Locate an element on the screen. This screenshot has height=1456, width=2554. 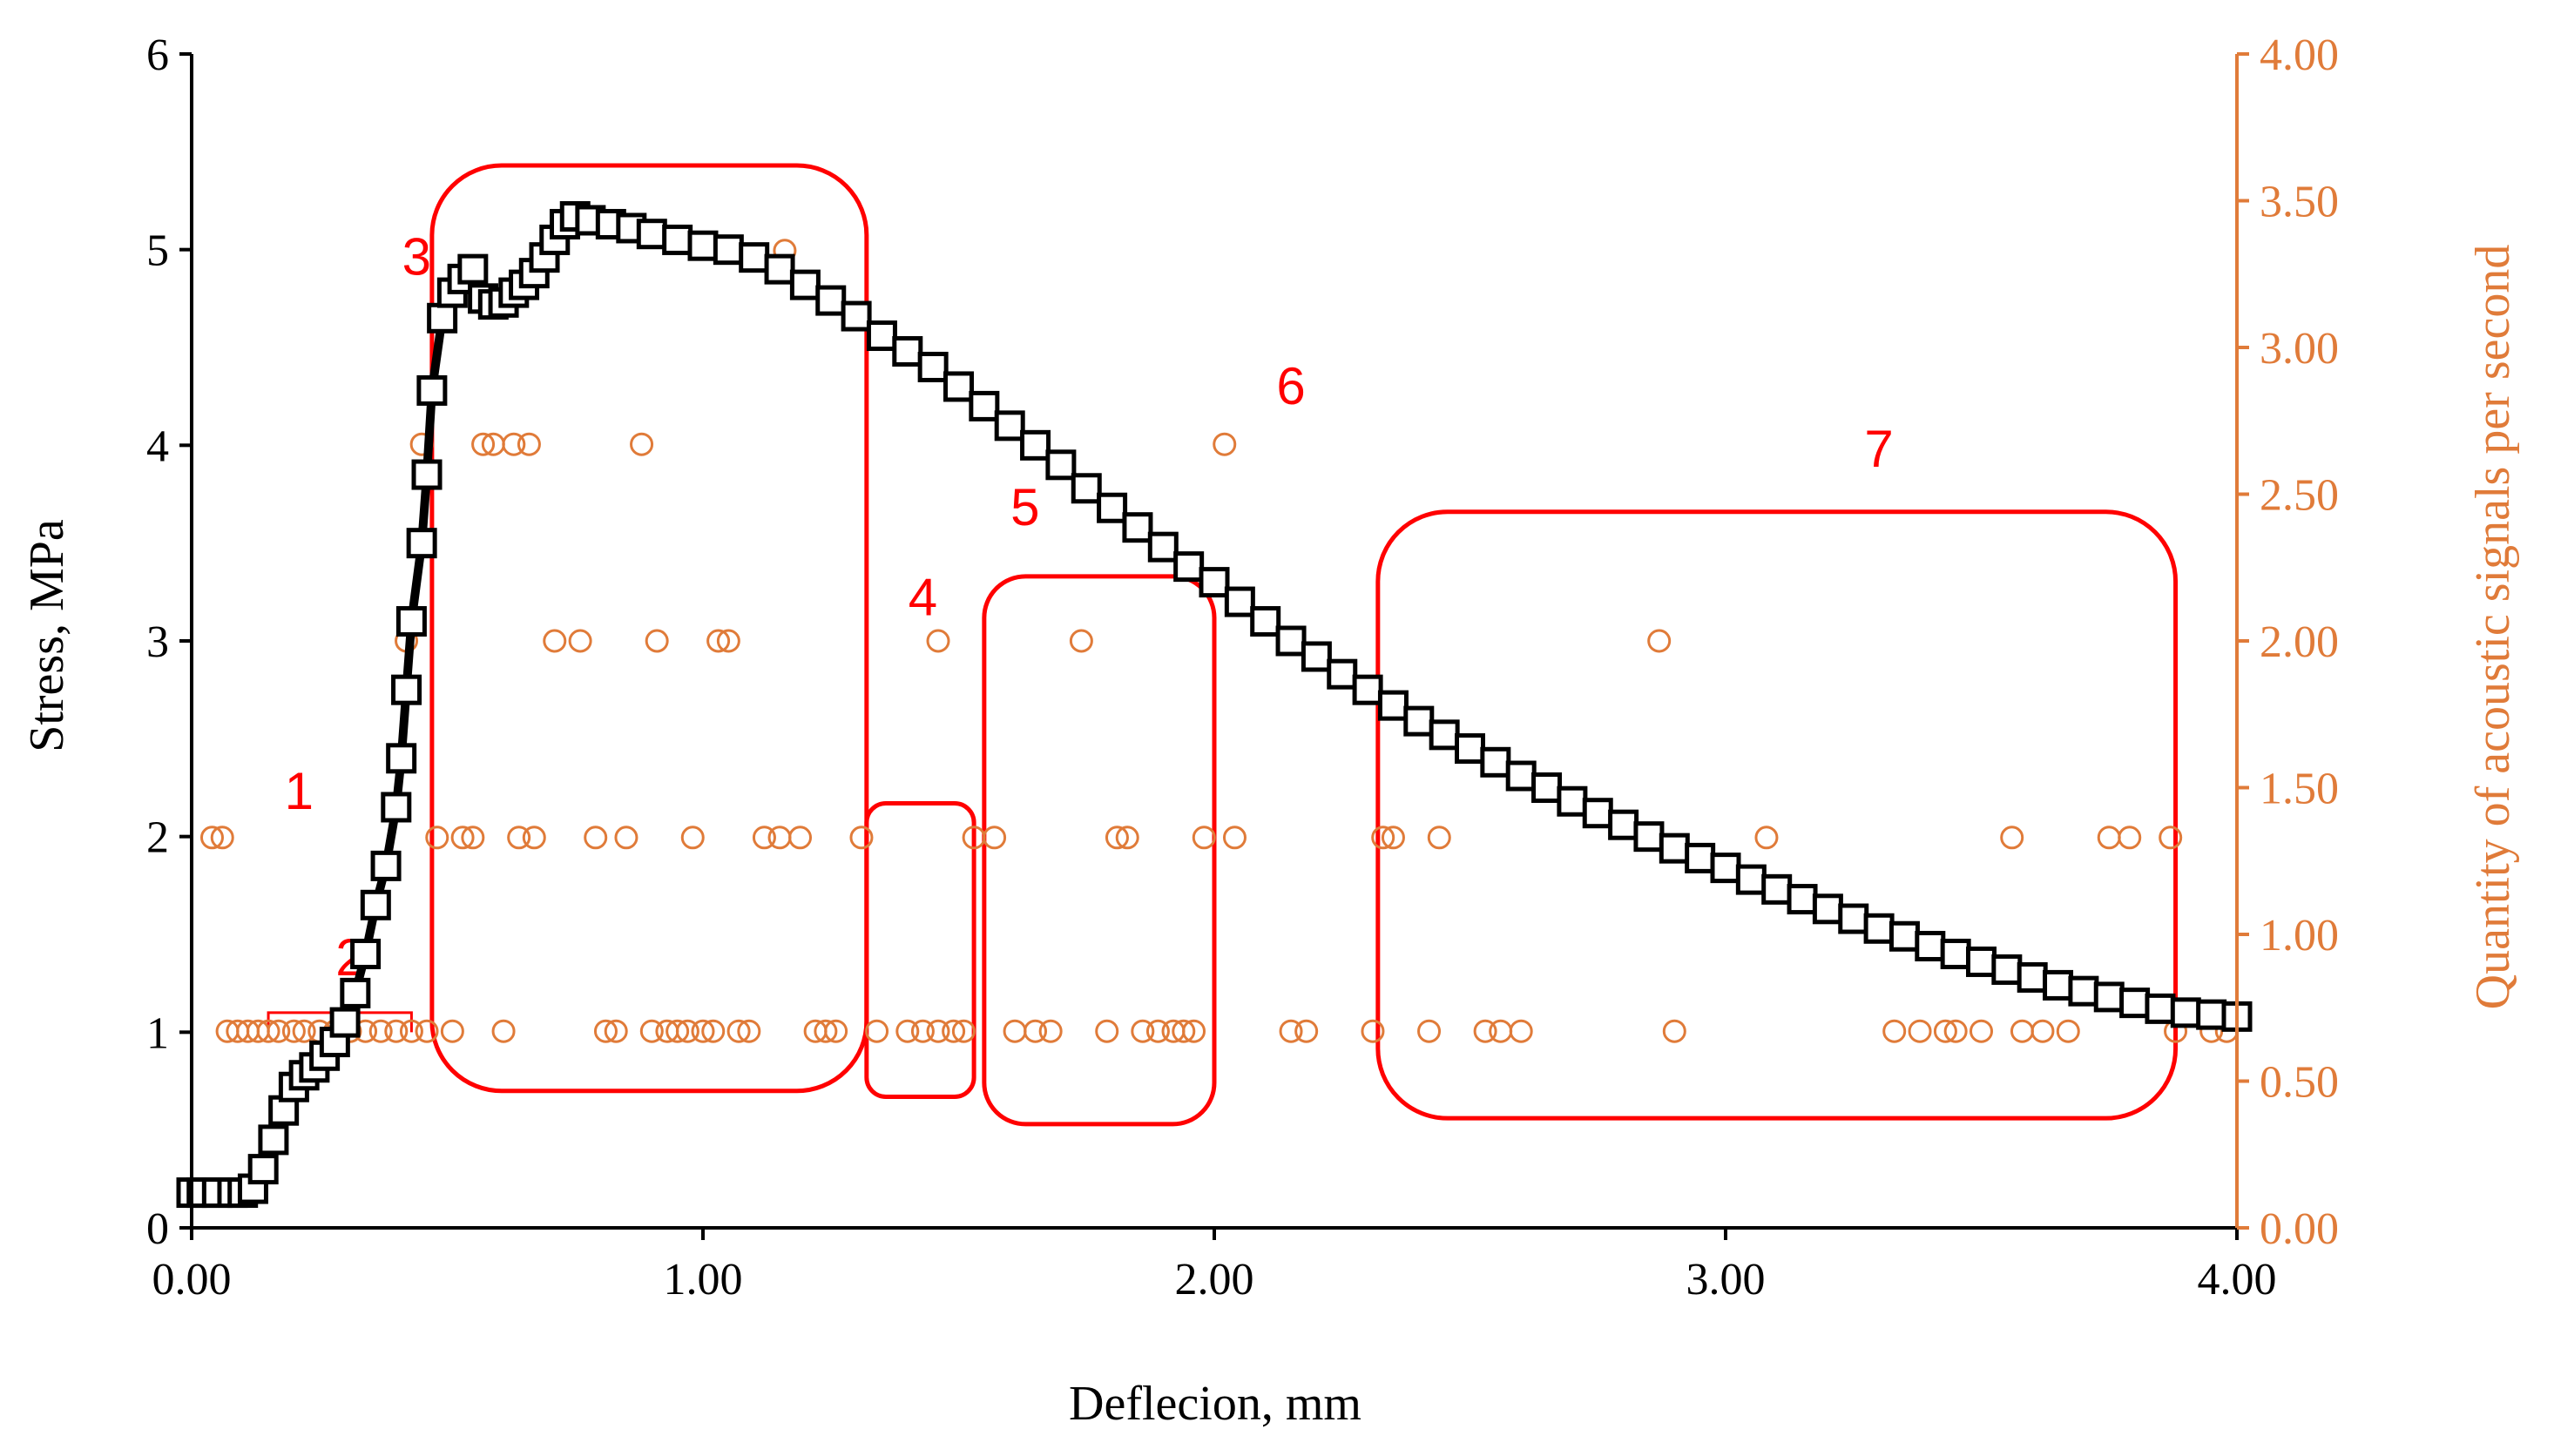
y-right-tick-label: 3.00 is located at coordinates (2299, 349).